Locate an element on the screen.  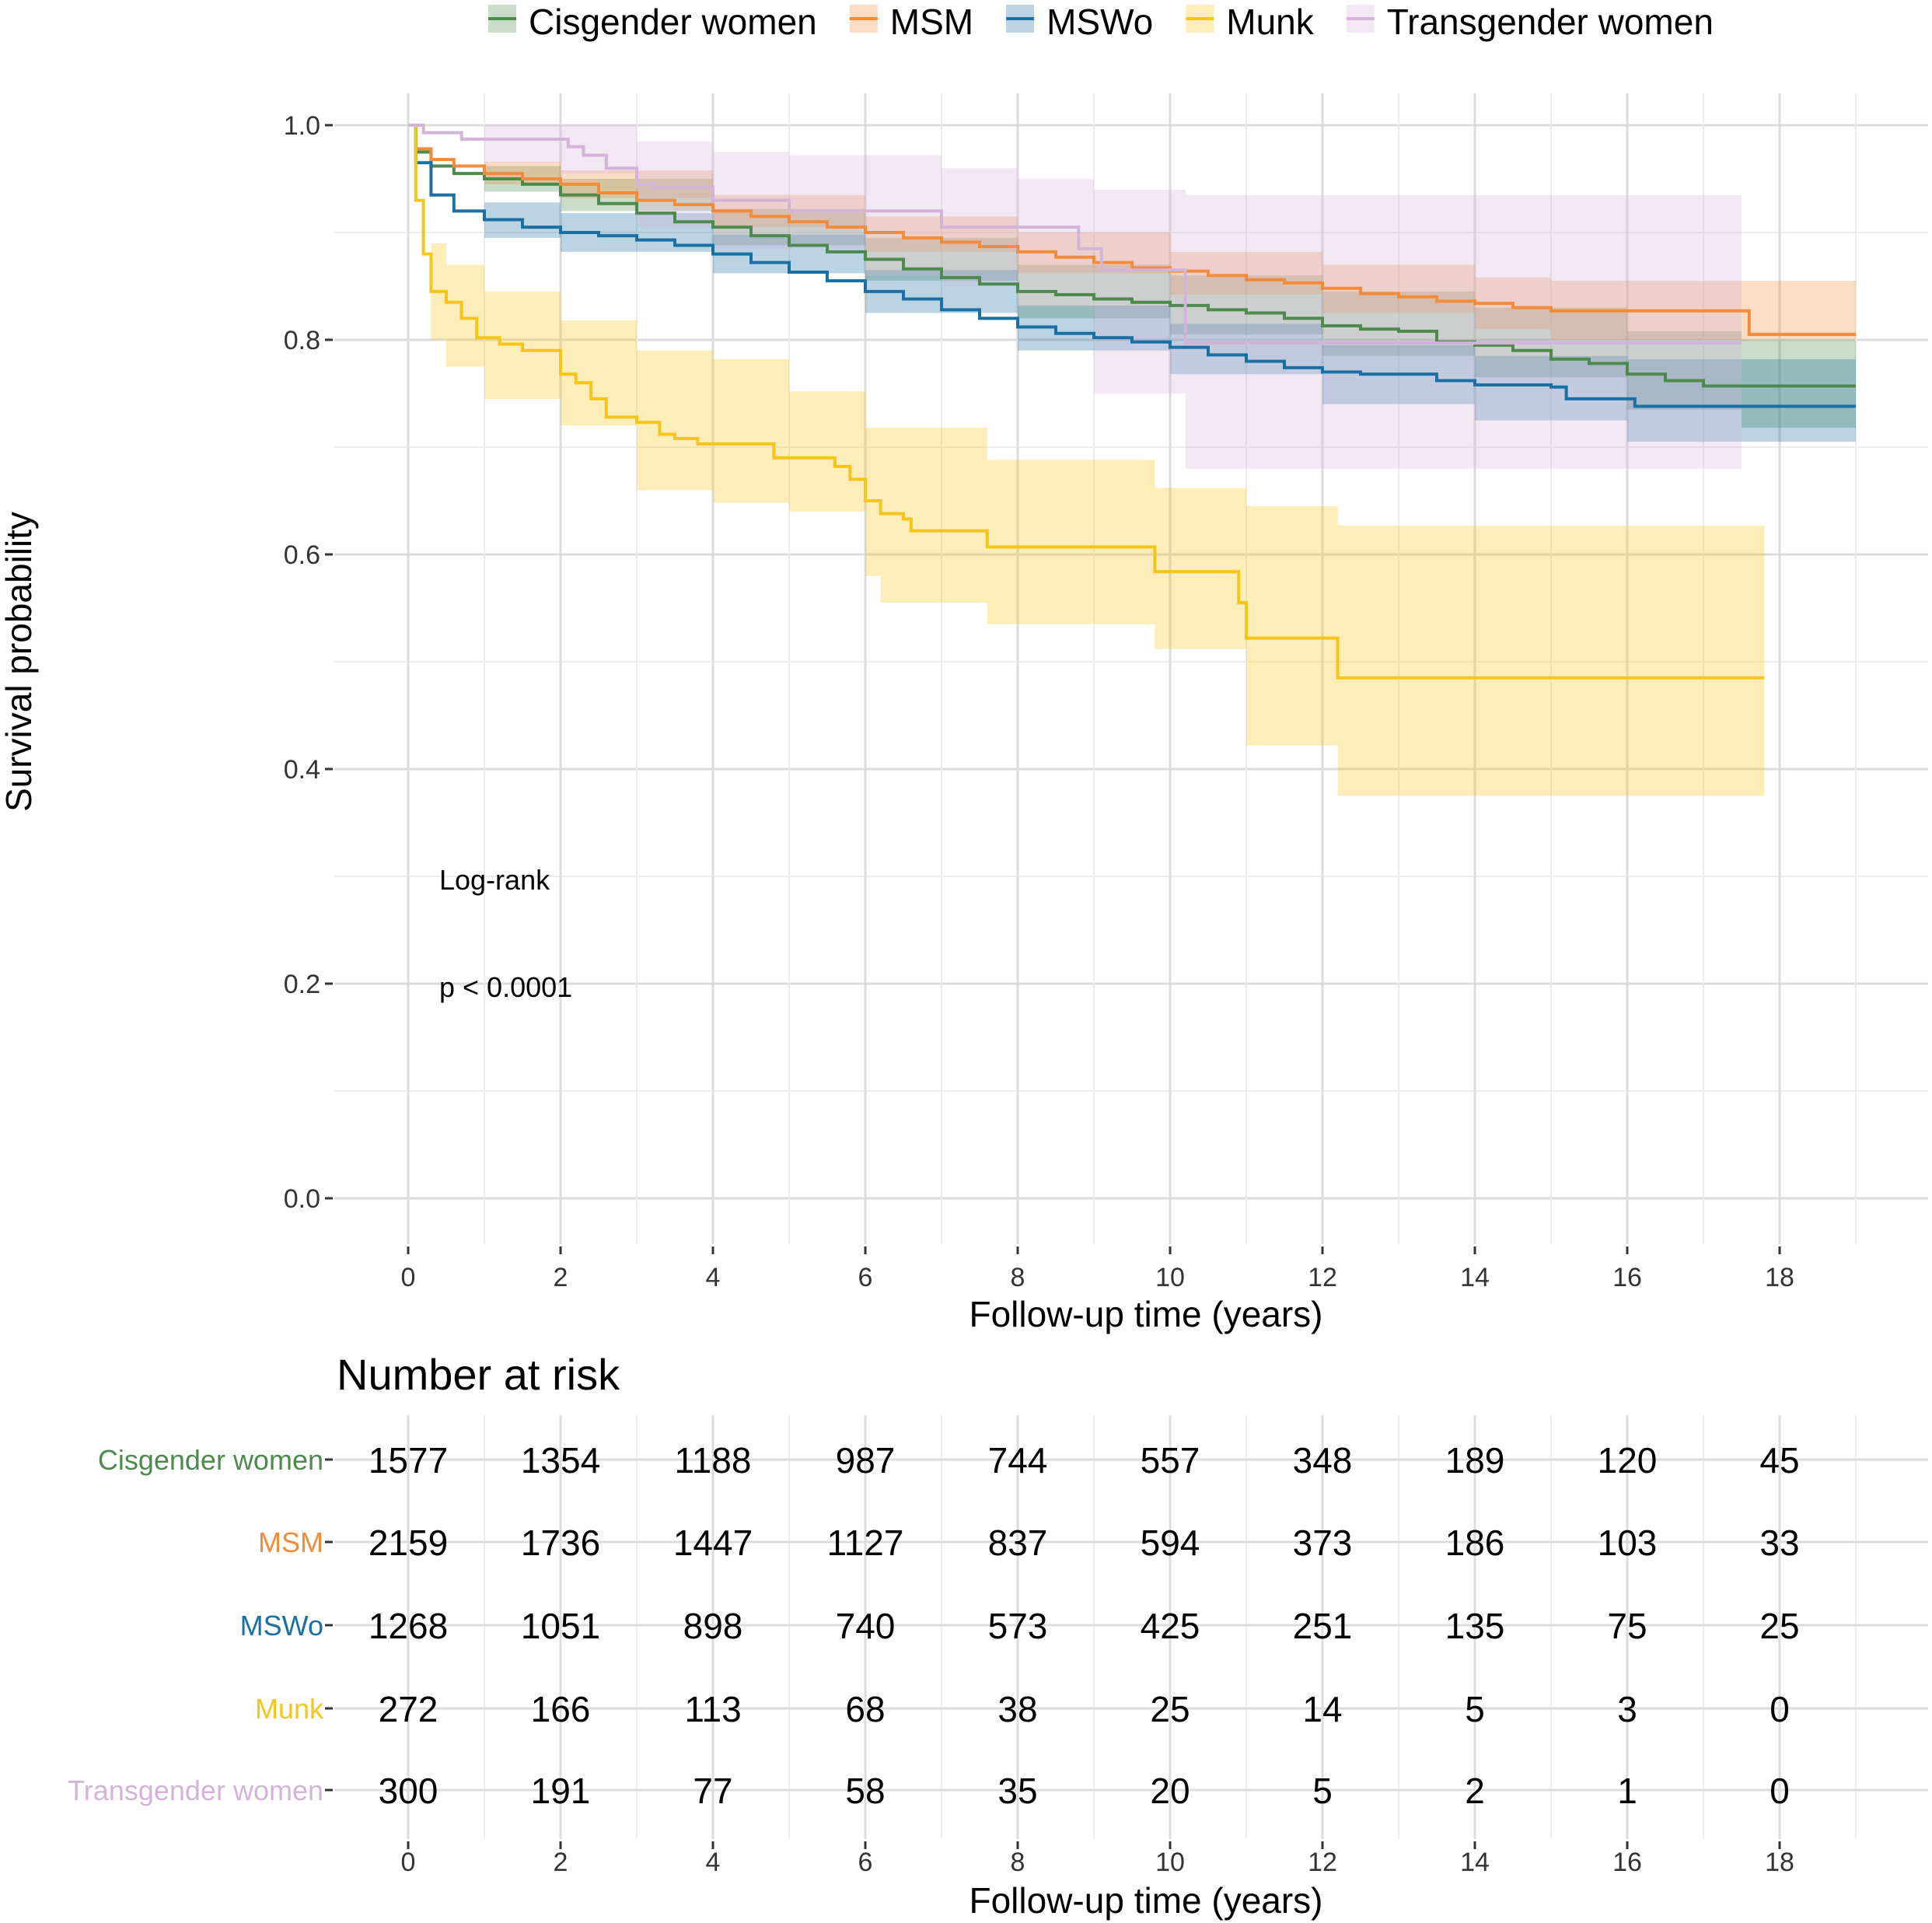
risk-cell: 75 is located at coordinates (1627, 1626).